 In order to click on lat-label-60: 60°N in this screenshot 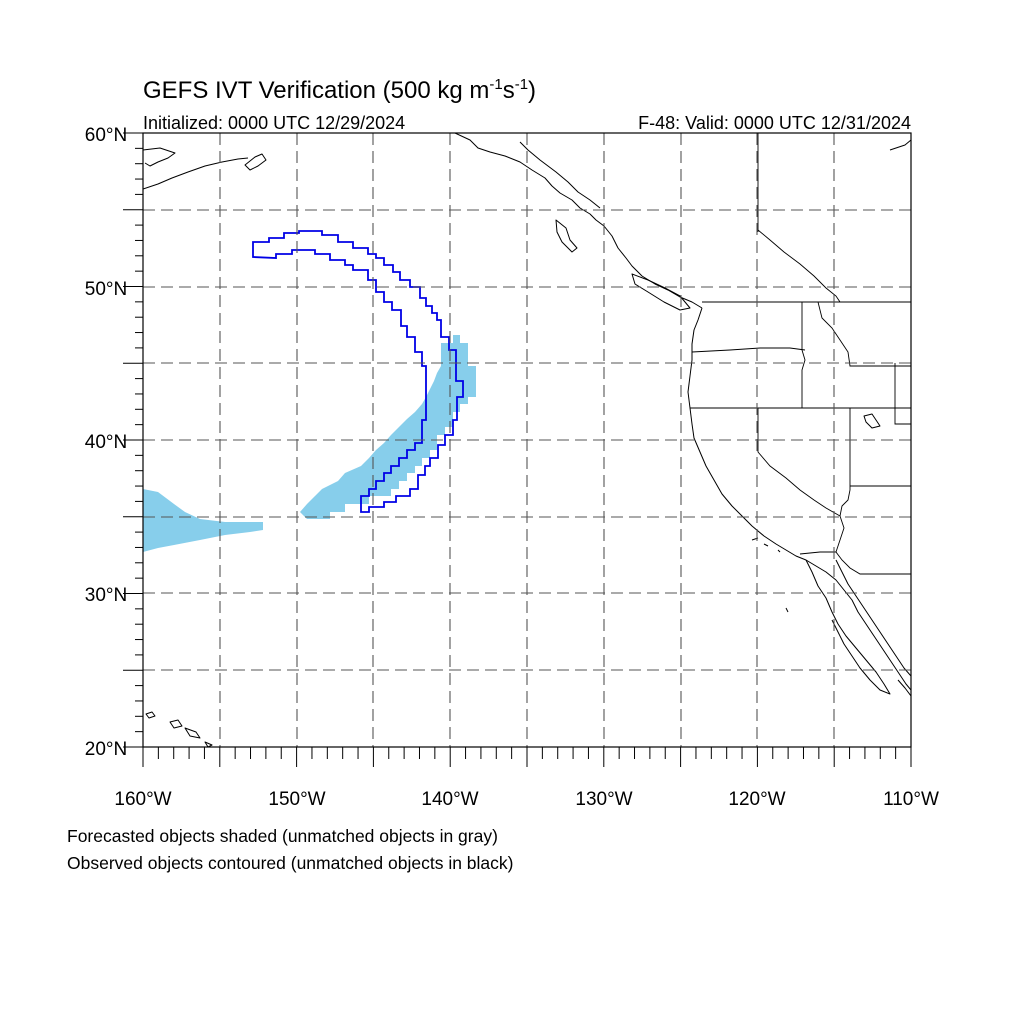, I will do `click(106, 135)`.